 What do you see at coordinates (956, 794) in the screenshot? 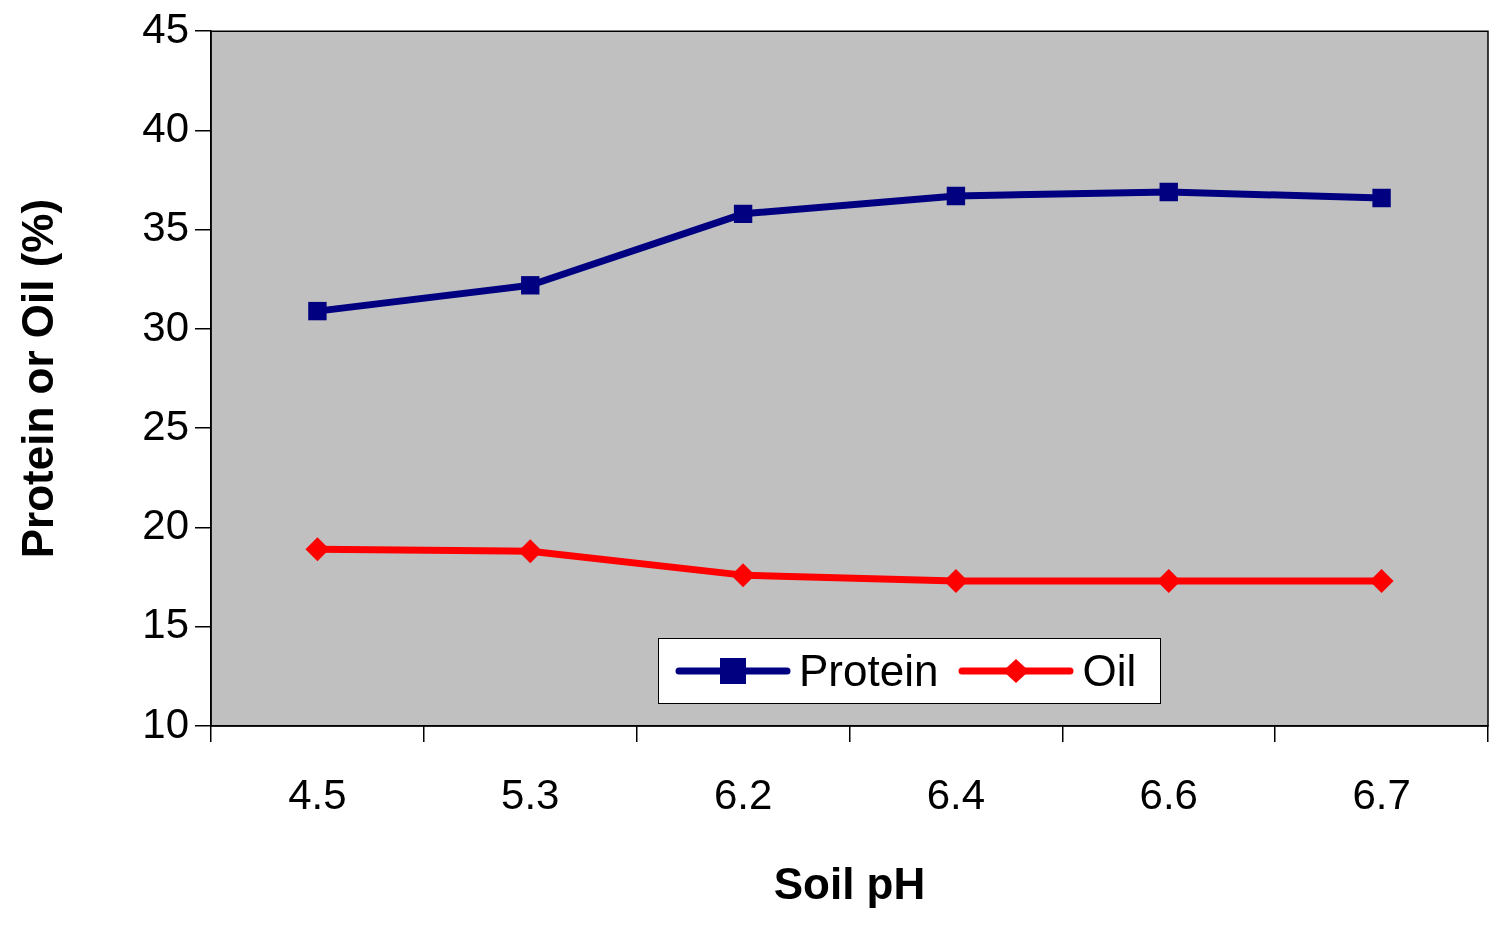
I see `x-tick-label: 6.4` at bounding box center [956, 794].